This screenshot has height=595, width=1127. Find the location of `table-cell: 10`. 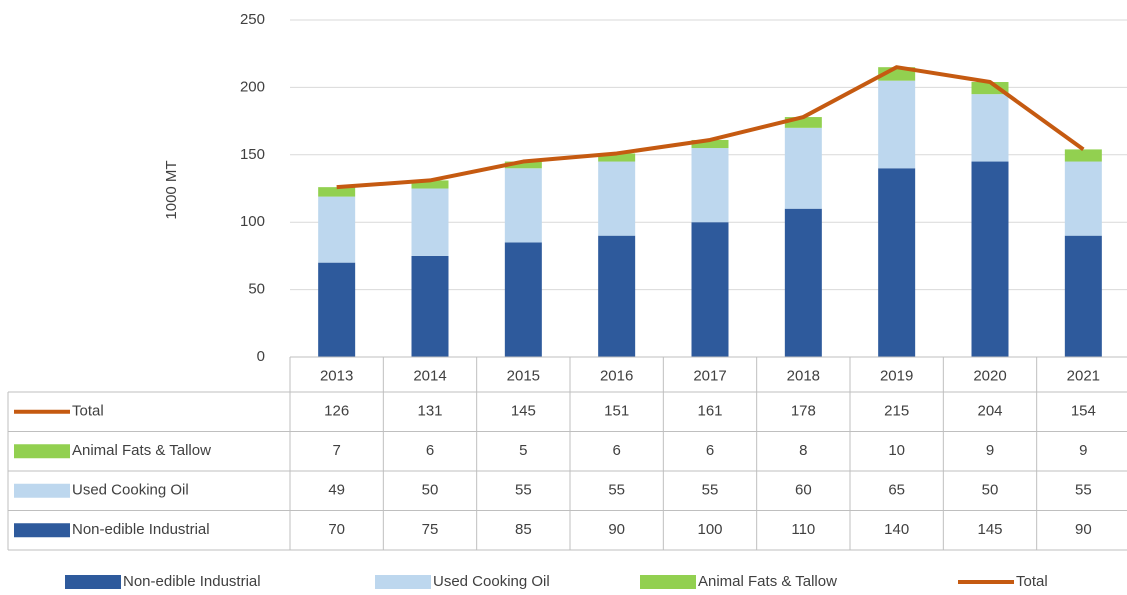

table-cell: 10 is located at coordinates (896, 450).